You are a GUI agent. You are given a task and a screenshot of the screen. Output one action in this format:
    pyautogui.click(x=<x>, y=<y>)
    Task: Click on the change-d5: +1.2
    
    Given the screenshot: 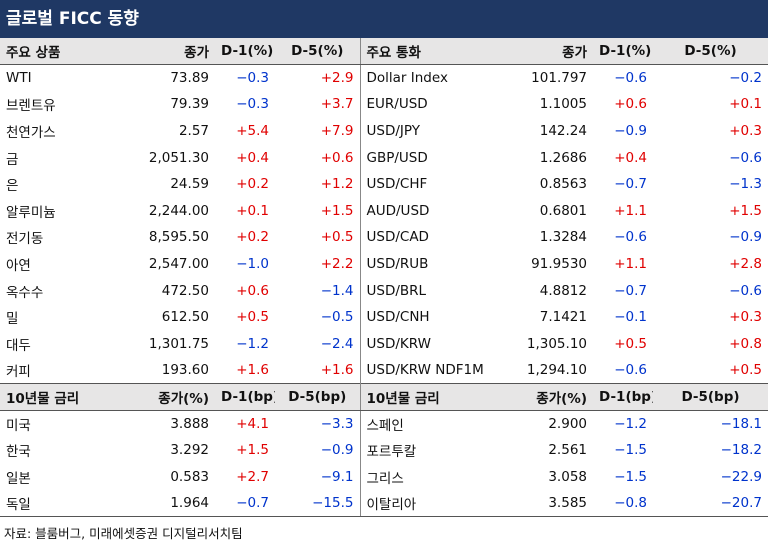 What is the action you would take?
    pyautogui.click(x=318, y=184)
    